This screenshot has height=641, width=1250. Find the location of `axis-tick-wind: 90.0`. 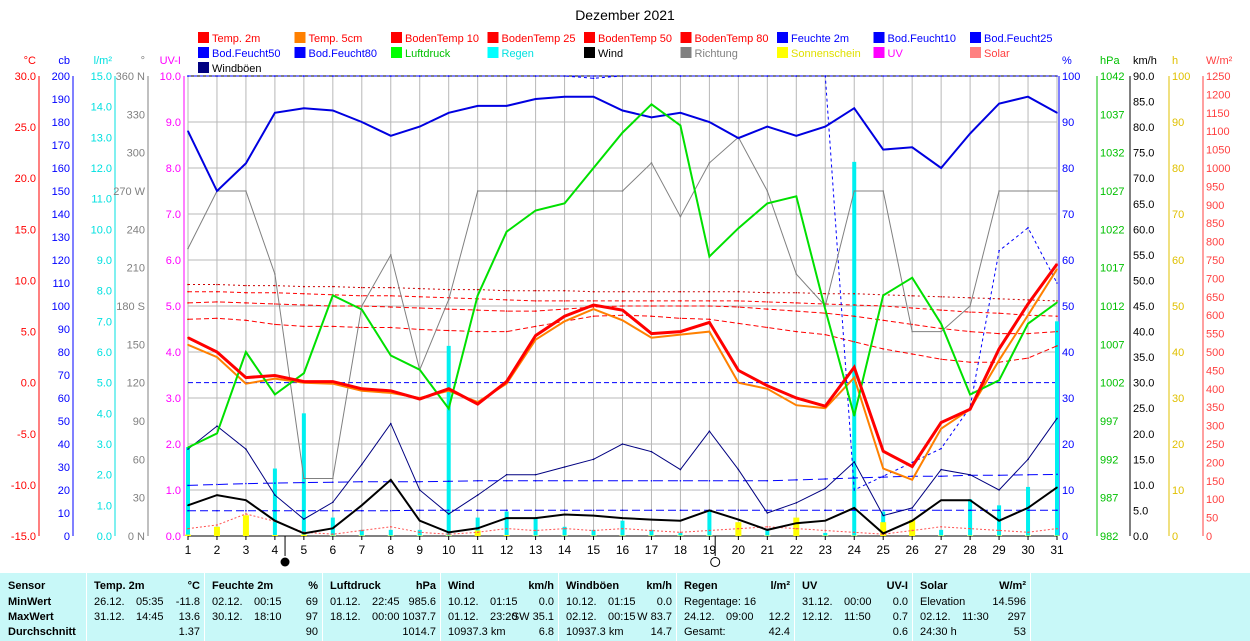

axis-tick-wind: 90.0 is located at coordinates (1143, 77).